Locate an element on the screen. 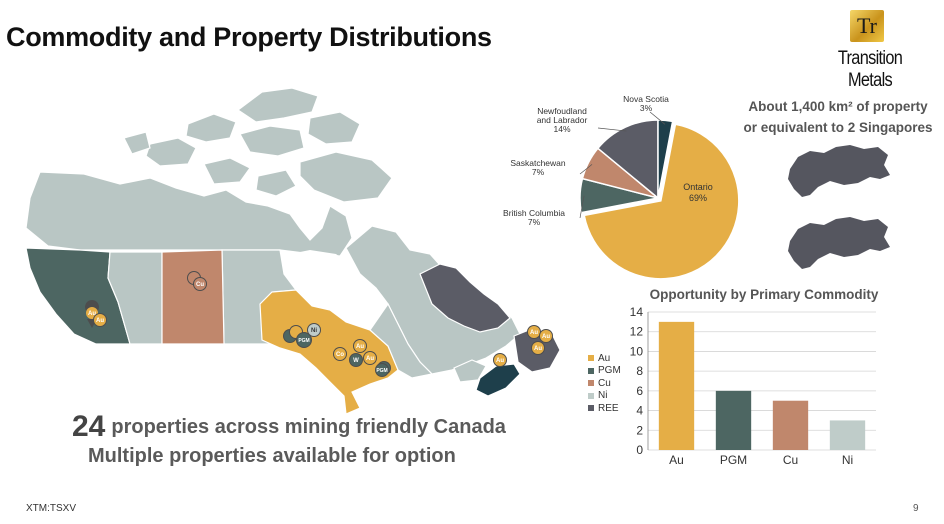 The image size is (944, 524). bar-chart-svg: 0 2 4 6 8 10 12 14 Au PGM Cu Ni is located at coordinates (753, 386).